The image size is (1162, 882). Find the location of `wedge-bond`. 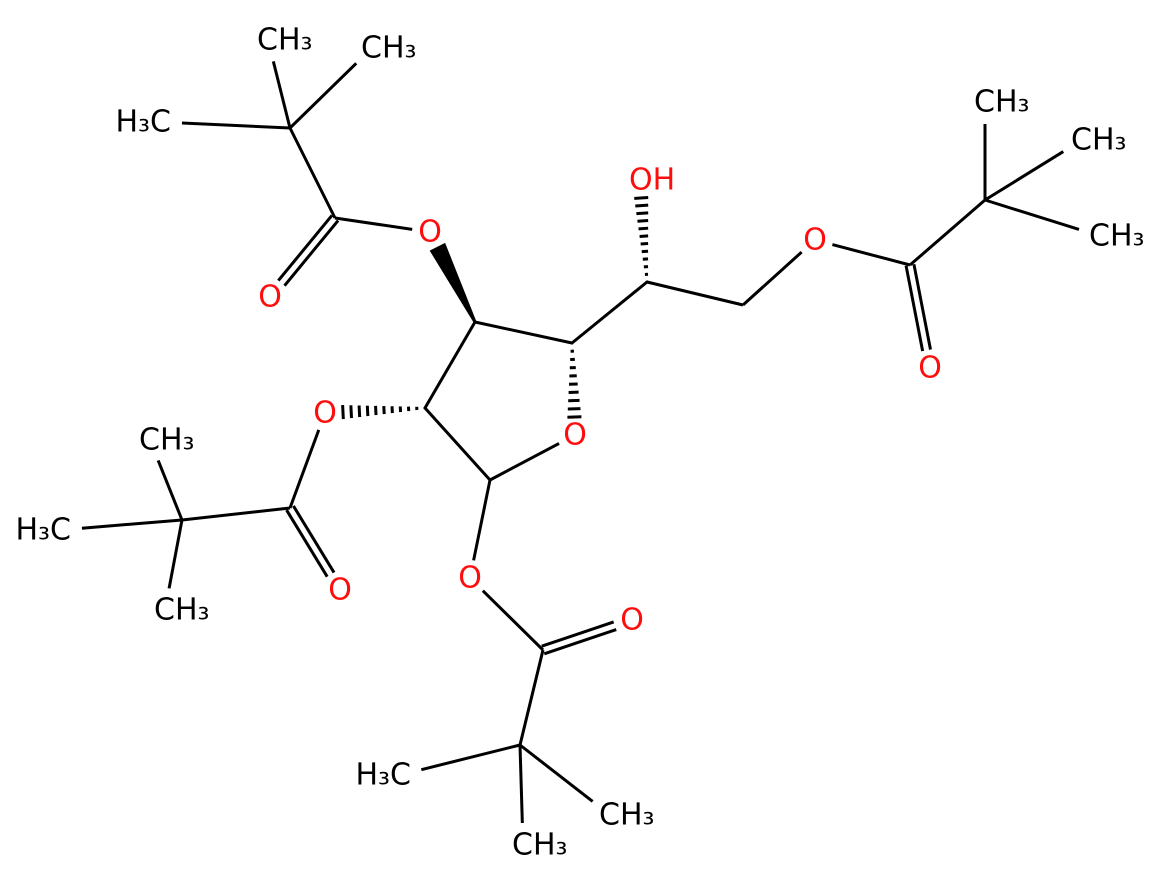

wedge-bond is located at coordinates (453, 282).